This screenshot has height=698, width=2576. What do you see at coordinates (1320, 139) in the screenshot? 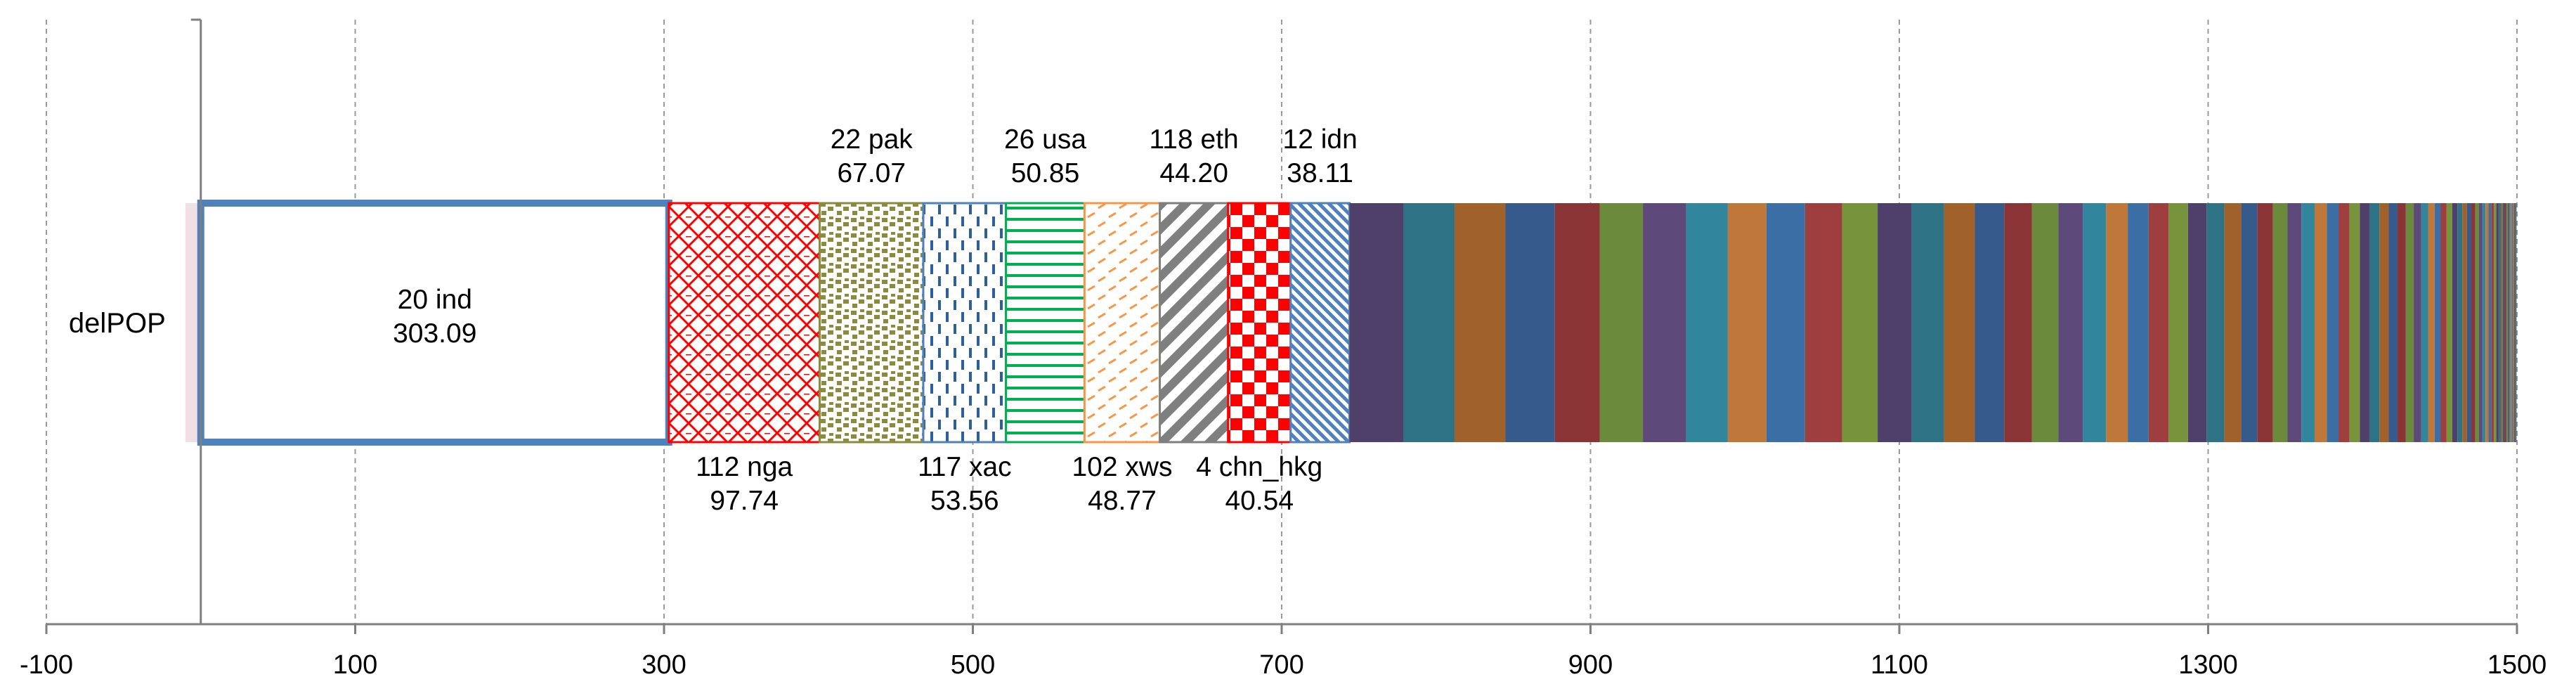
I see `segment-label: 12 idn` at bounding box center [1320, 139].